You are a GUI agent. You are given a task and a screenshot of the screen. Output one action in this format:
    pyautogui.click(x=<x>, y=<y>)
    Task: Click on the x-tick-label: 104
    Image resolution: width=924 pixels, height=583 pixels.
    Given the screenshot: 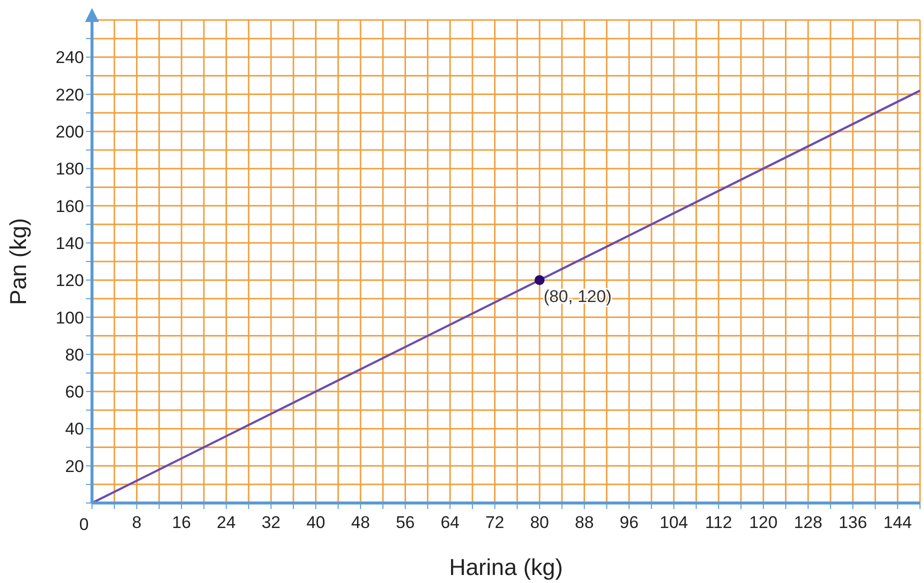 What is the action you would take?
    pyautogui.click(x=674, y=522)
    